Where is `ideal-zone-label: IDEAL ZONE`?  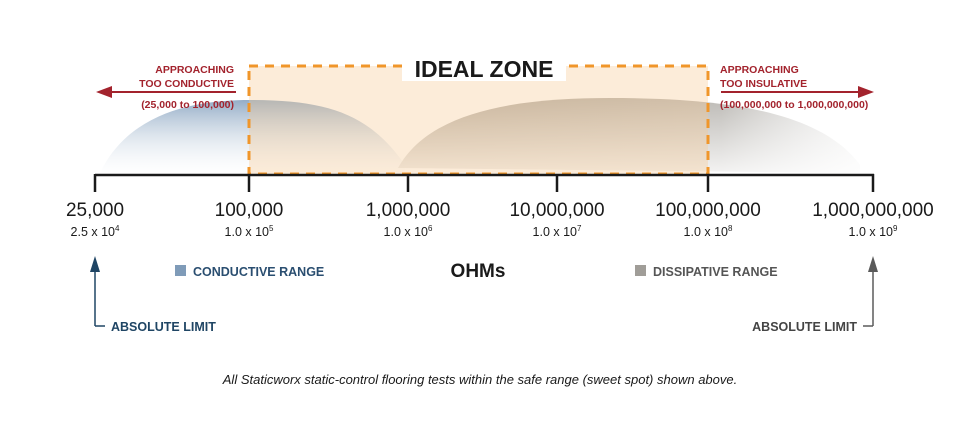
ideal-zone-label: IDEAL ZONE is located at coordinates (484, 69).